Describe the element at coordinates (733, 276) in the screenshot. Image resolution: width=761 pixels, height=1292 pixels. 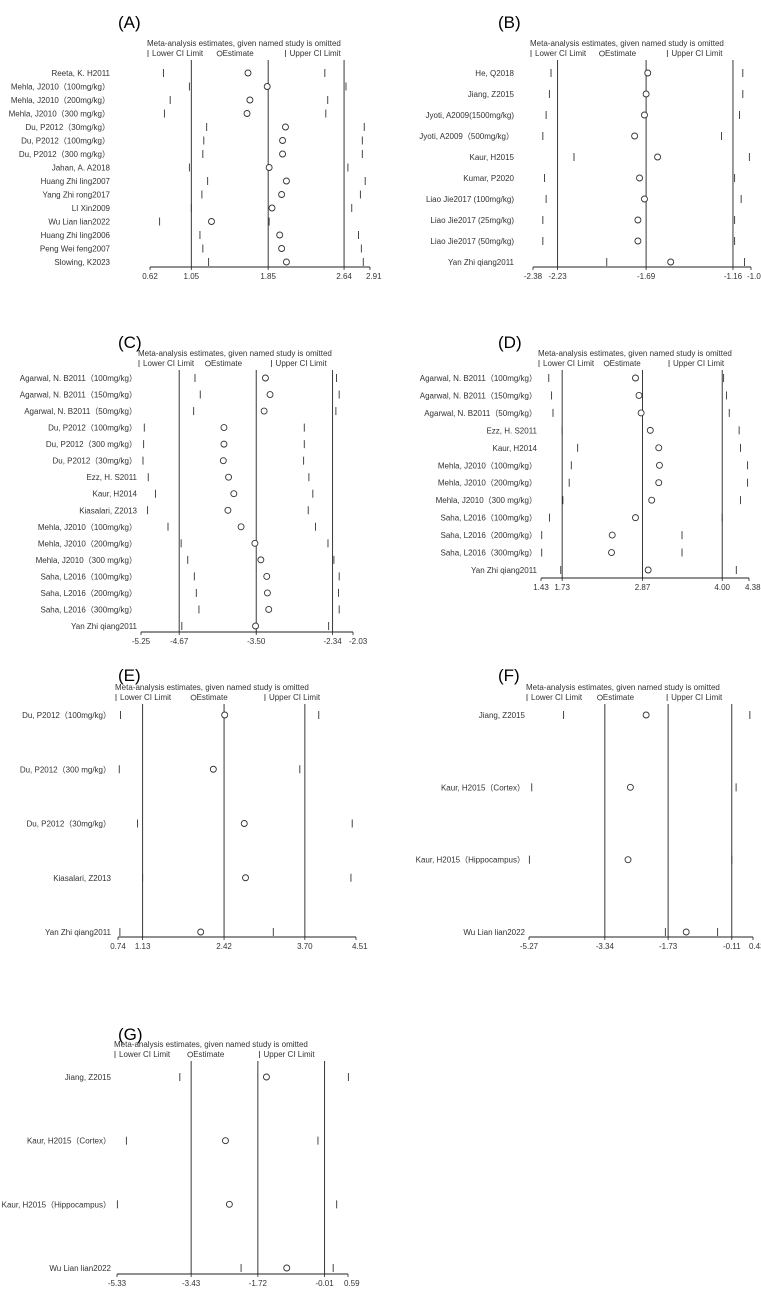
I see `x-tick-label: -1.16` at that location.